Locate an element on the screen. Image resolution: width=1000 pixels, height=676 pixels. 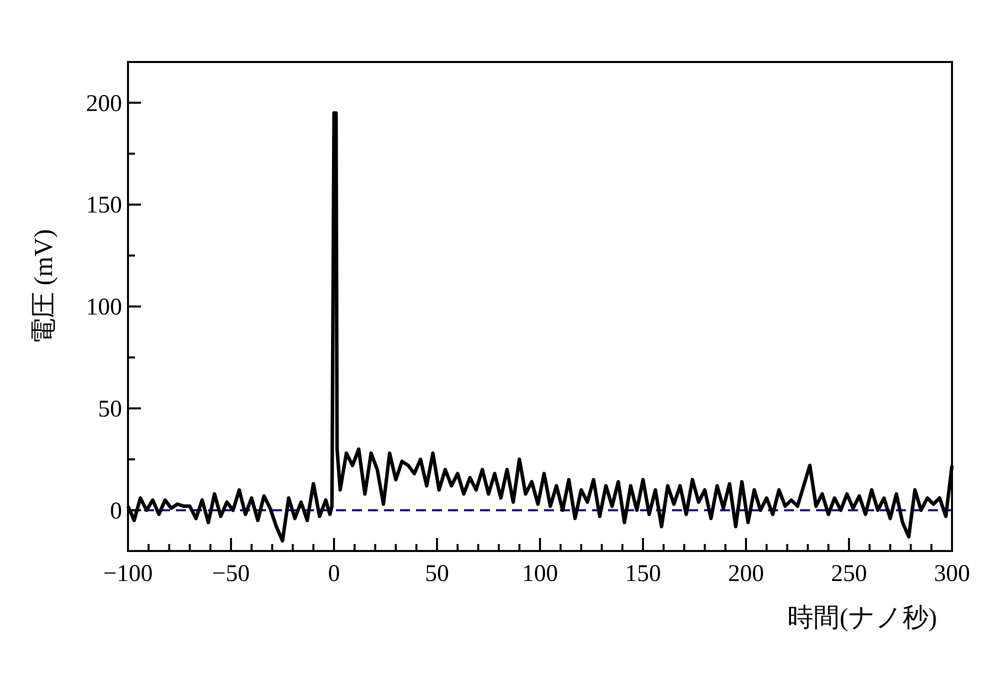
x-tick-label: 100 is located at coordinates (540, 574).